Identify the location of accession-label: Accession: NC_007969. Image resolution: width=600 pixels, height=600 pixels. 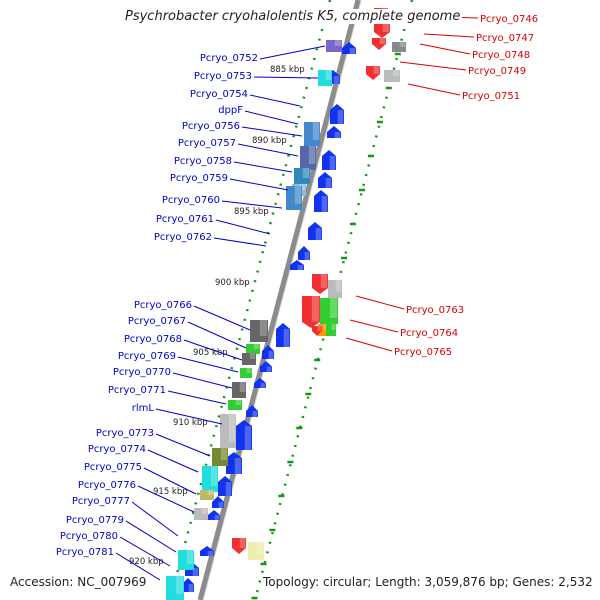
(78, 582).